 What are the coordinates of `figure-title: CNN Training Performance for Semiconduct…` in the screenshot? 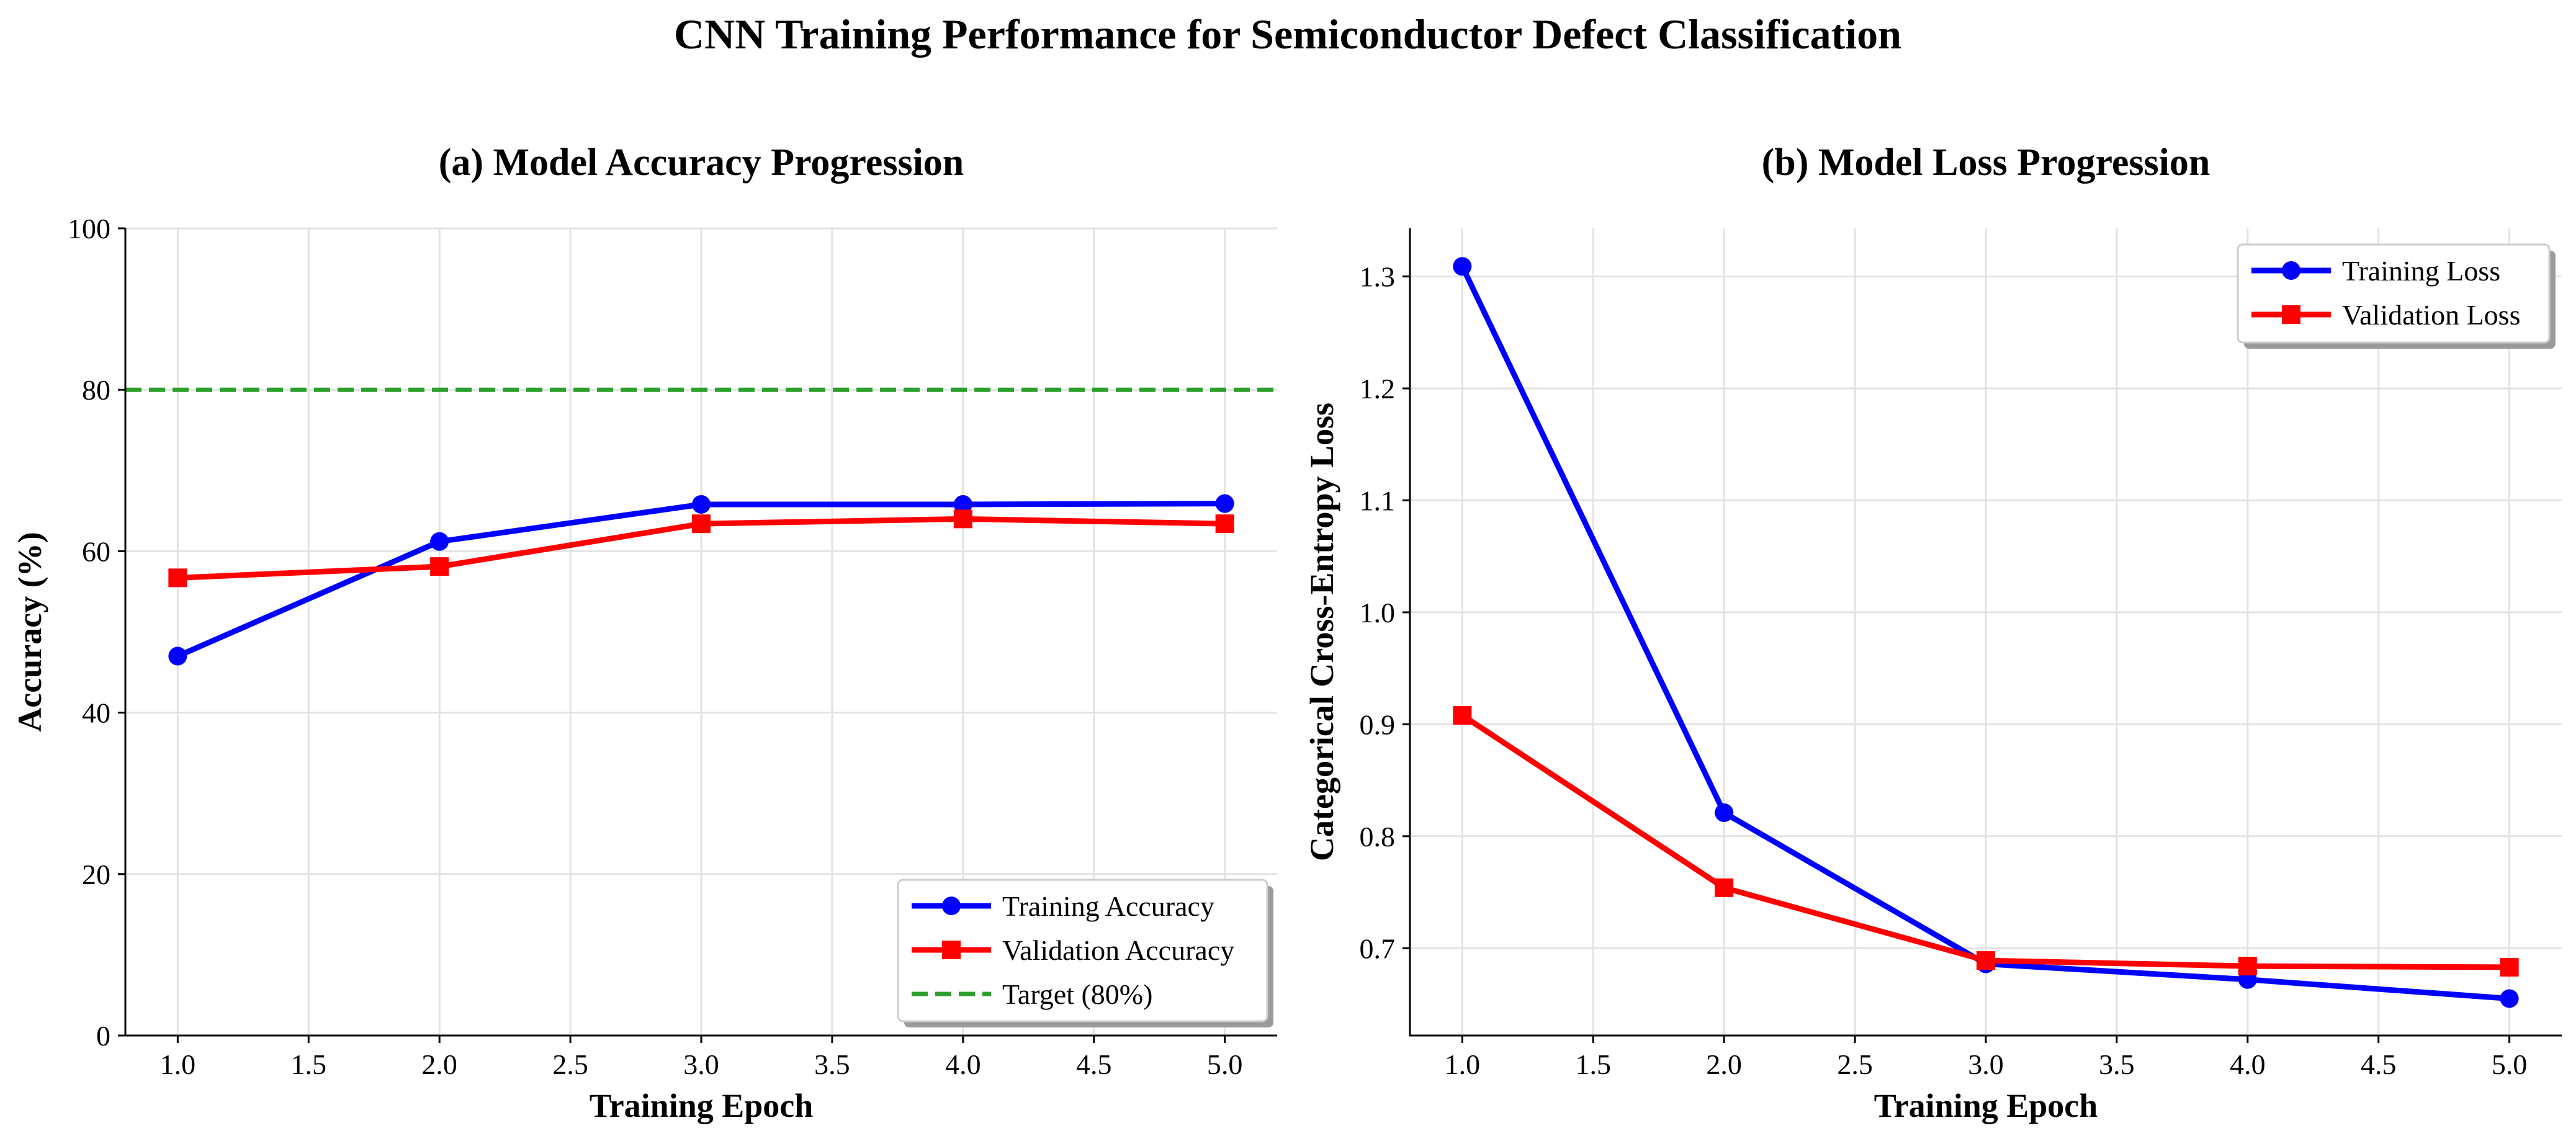 It's located at (1287, 34).